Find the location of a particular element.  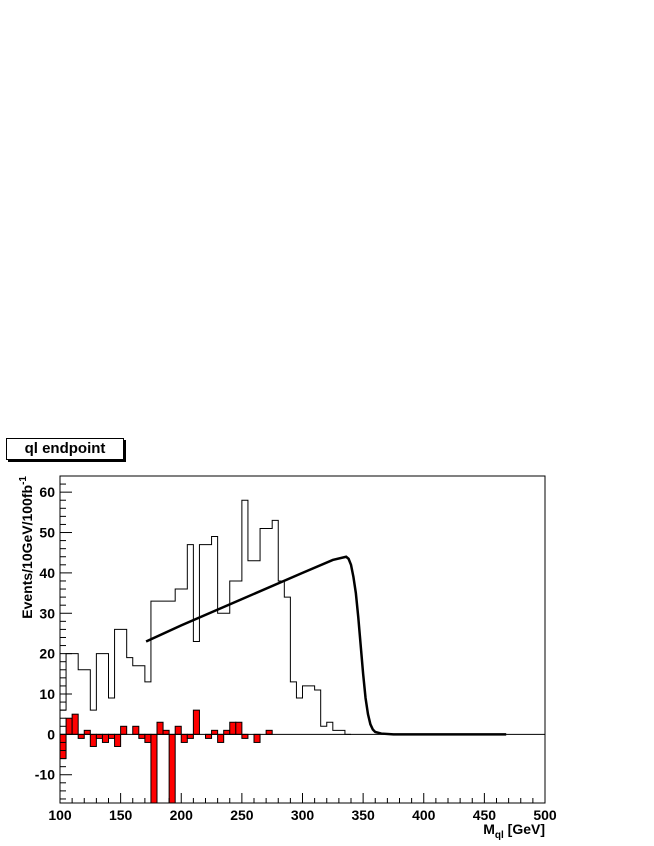

x-axis-title-unit: [GeV] is located at coordinates (524, 829).